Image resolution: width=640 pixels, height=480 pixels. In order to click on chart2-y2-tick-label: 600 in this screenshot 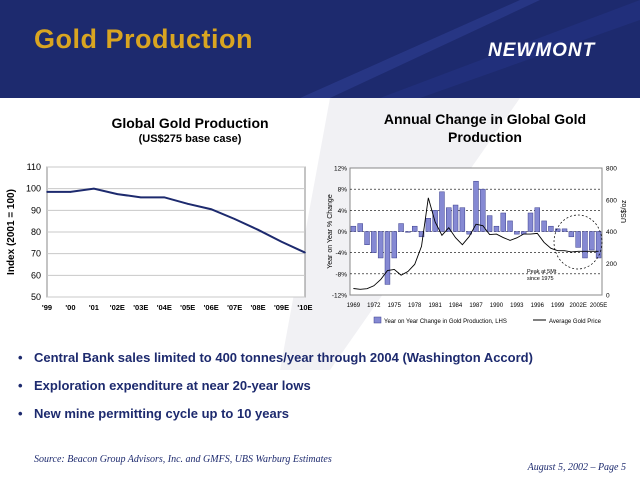, I will do `click(611, 200)`.